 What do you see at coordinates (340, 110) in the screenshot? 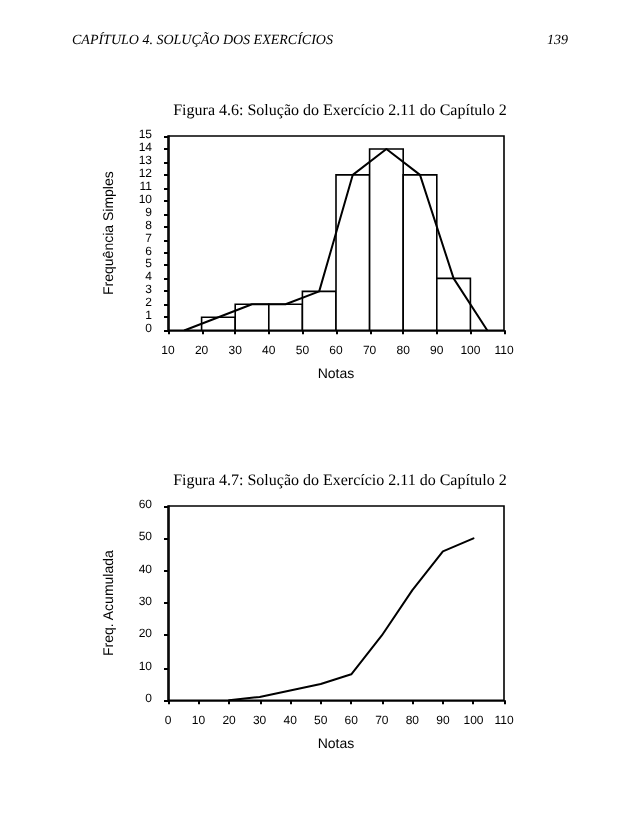
I see `chart-title: Figura 4.6: Solução do Exercício 2.11 do Capítulo 2` at bounding box center [340, 110].